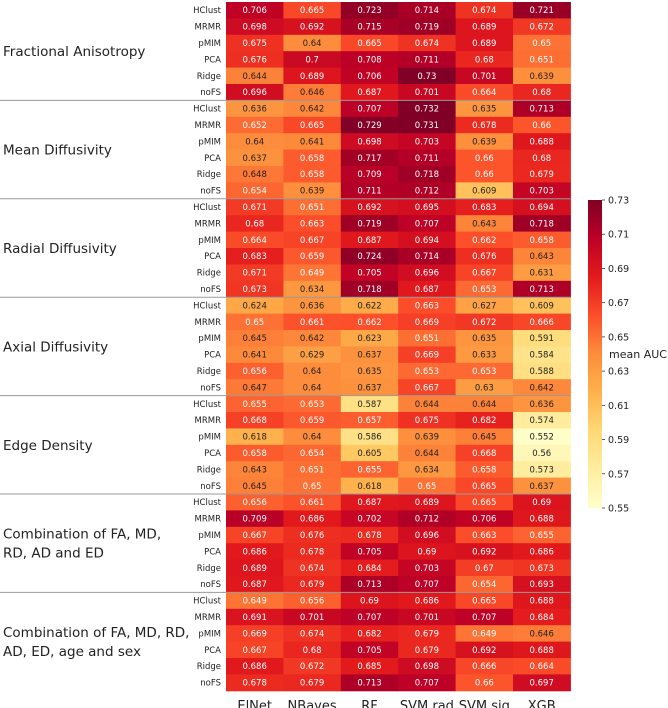 The width and height of the screenshot is (668, 708). I want to click on cell-value-label: 0.711, so click(427, 159).